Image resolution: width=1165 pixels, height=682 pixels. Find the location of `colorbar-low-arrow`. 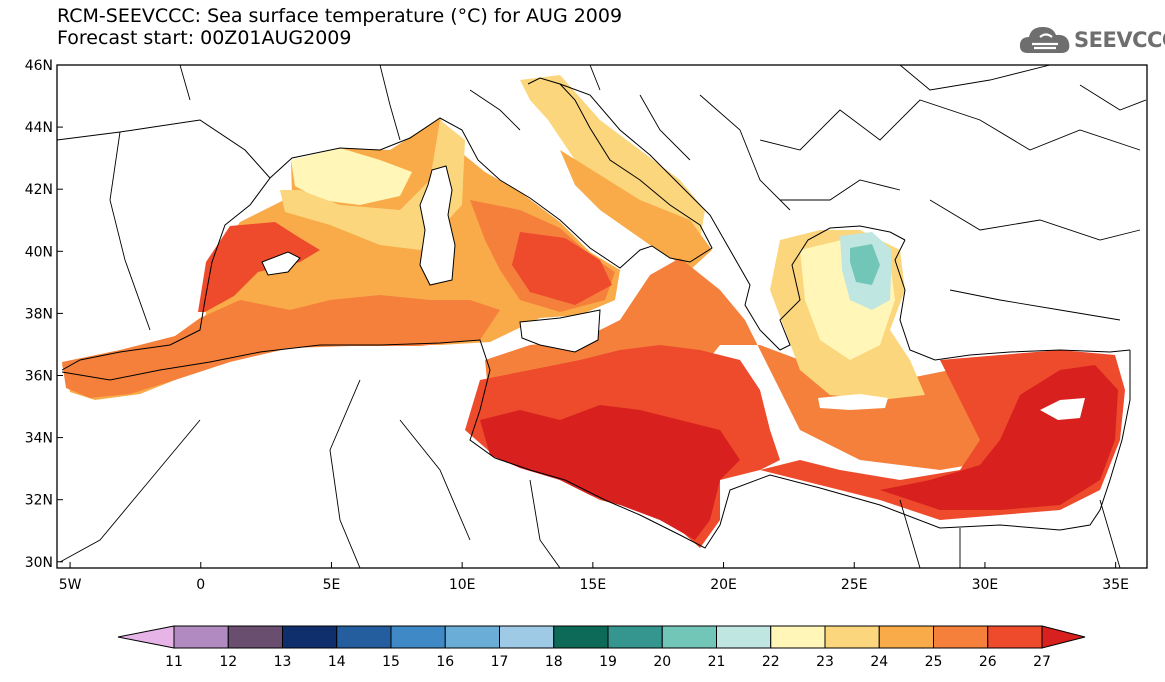

colorbar-low-arrow is located at coordinates (146, 637).